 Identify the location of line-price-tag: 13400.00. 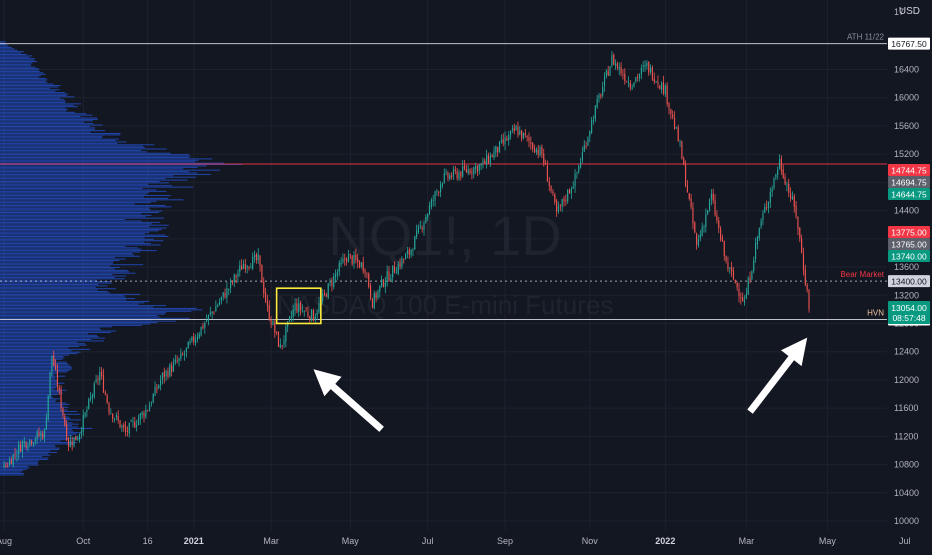
(909, 282).